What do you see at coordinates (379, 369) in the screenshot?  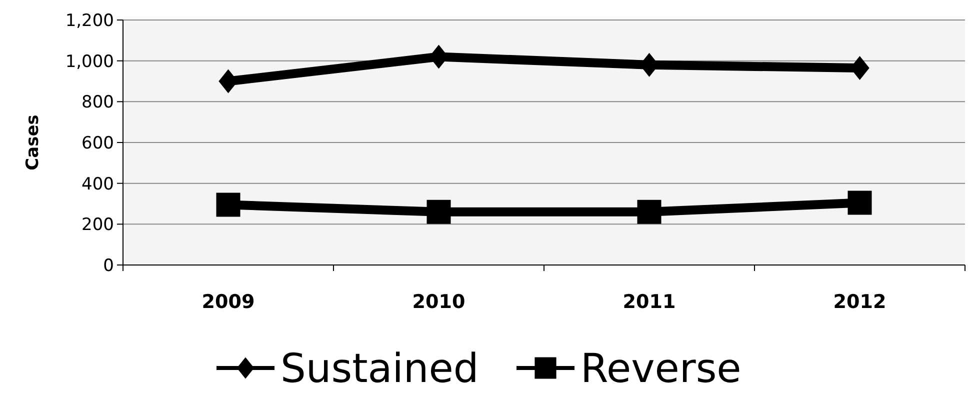 I see `legend-label: Sustained` at bounding box center [379, 369].